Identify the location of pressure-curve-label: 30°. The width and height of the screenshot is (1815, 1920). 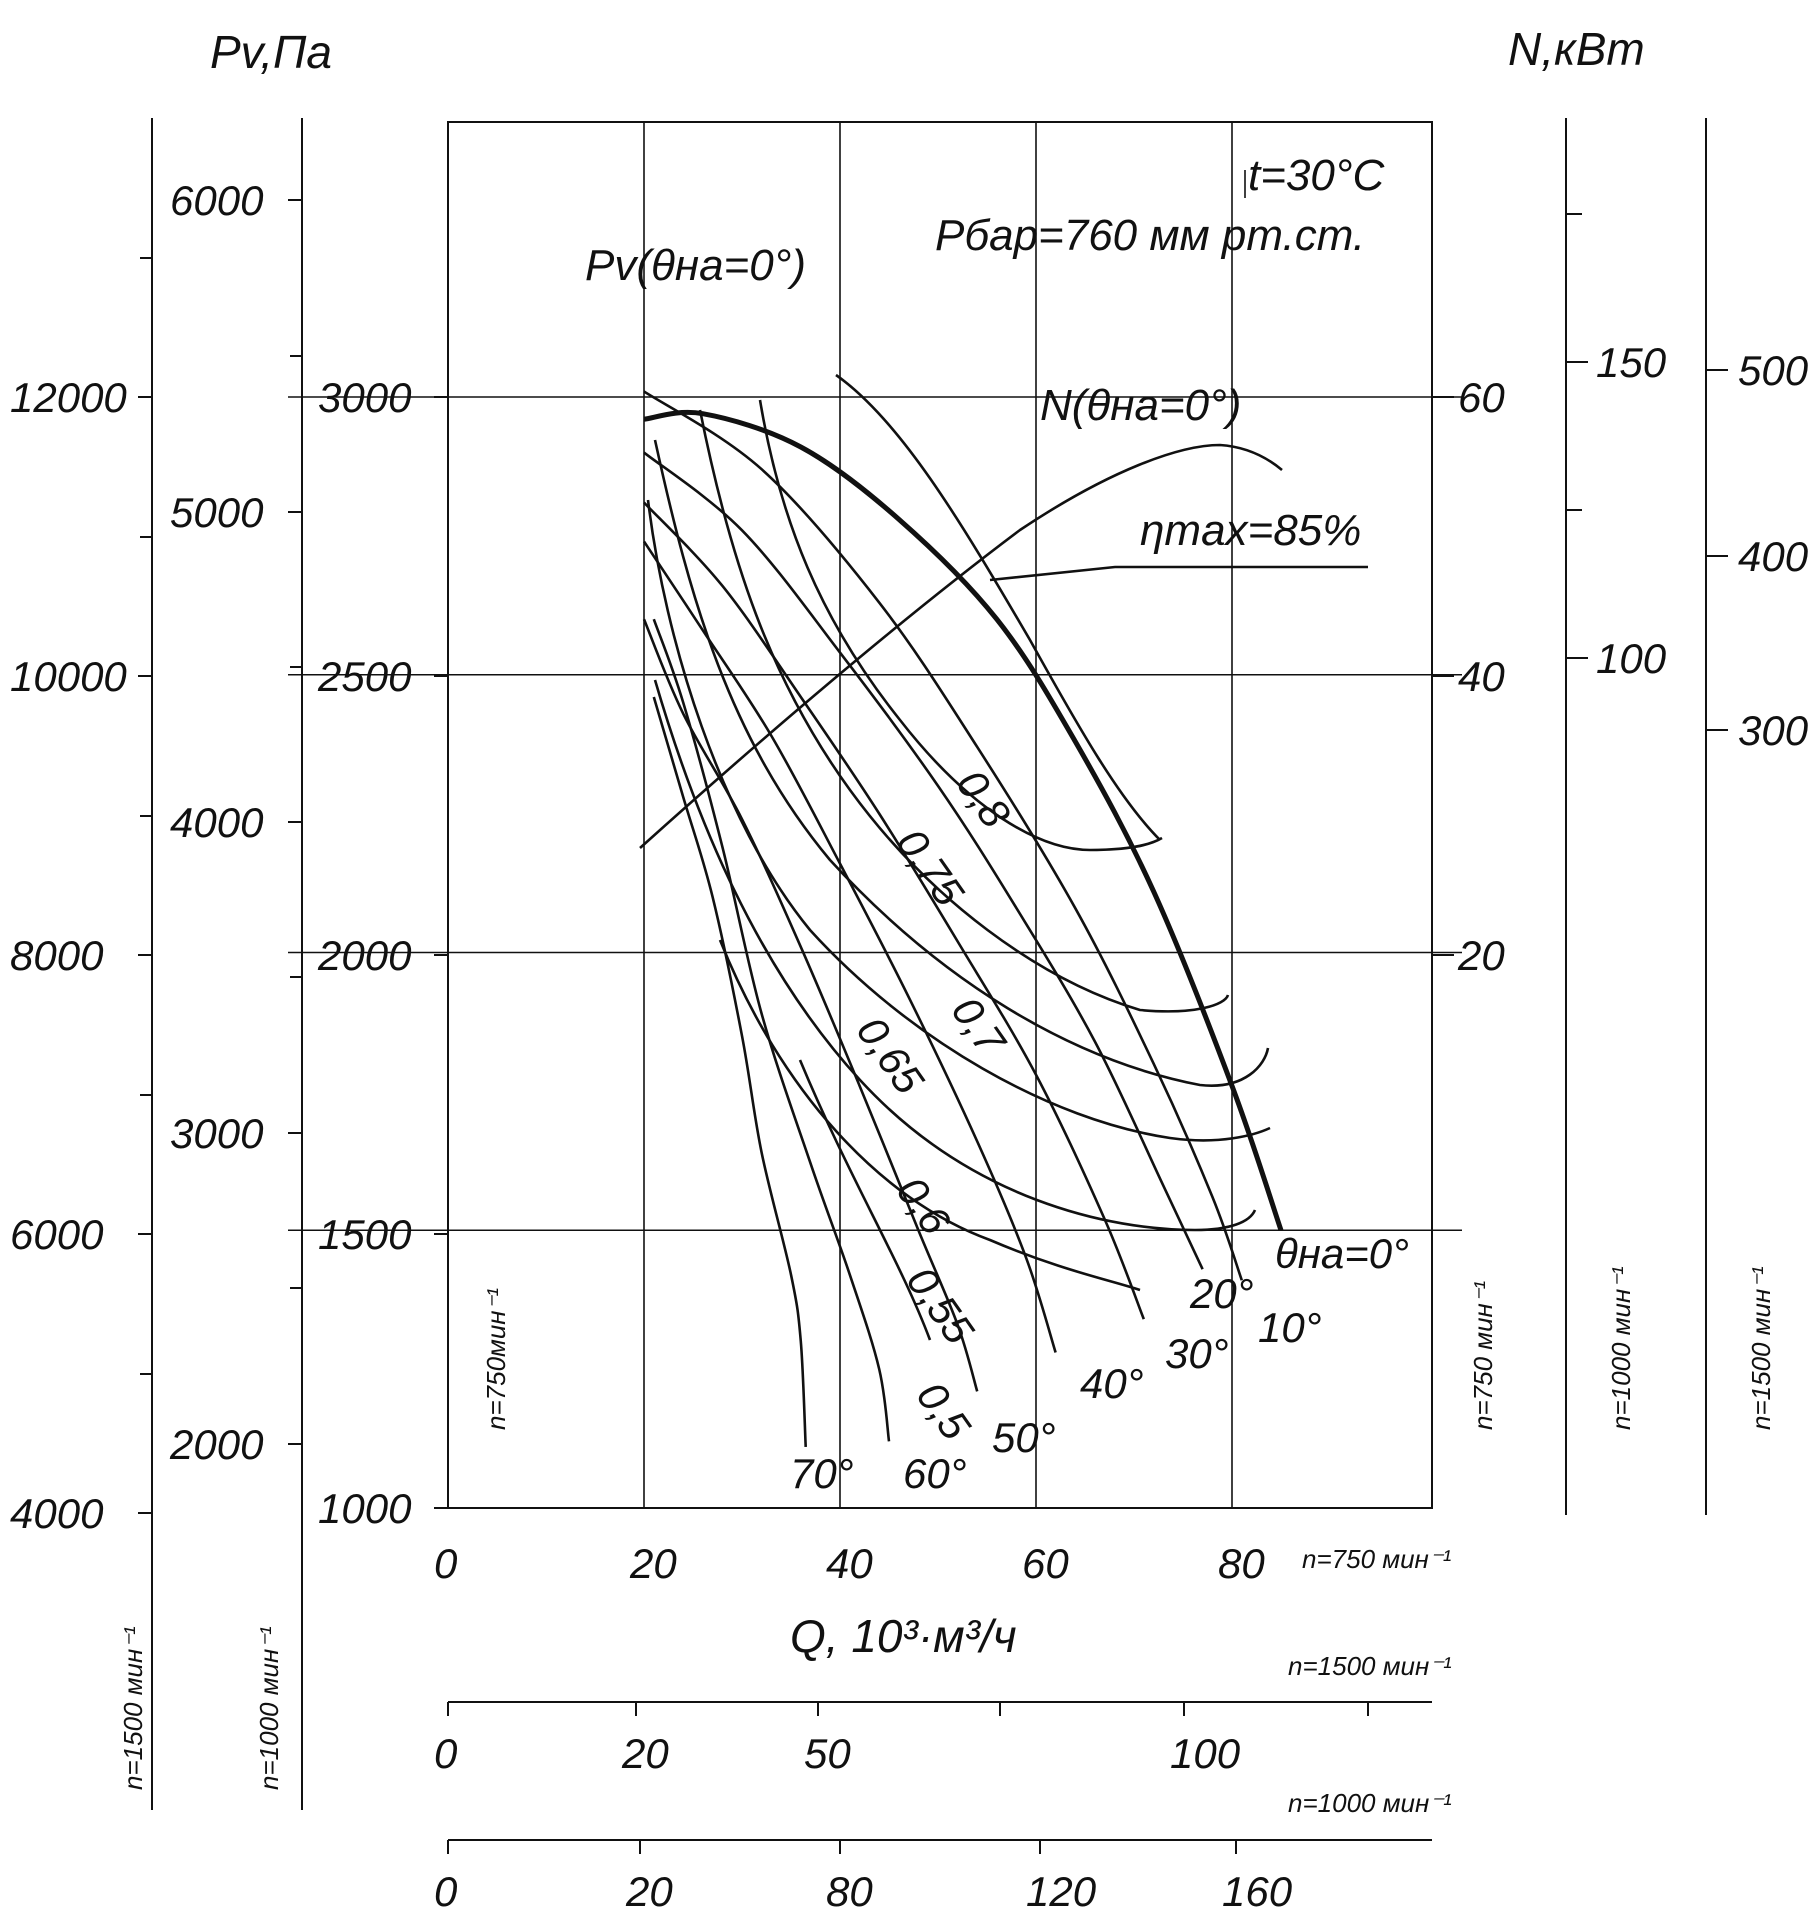
(1197, 1353).